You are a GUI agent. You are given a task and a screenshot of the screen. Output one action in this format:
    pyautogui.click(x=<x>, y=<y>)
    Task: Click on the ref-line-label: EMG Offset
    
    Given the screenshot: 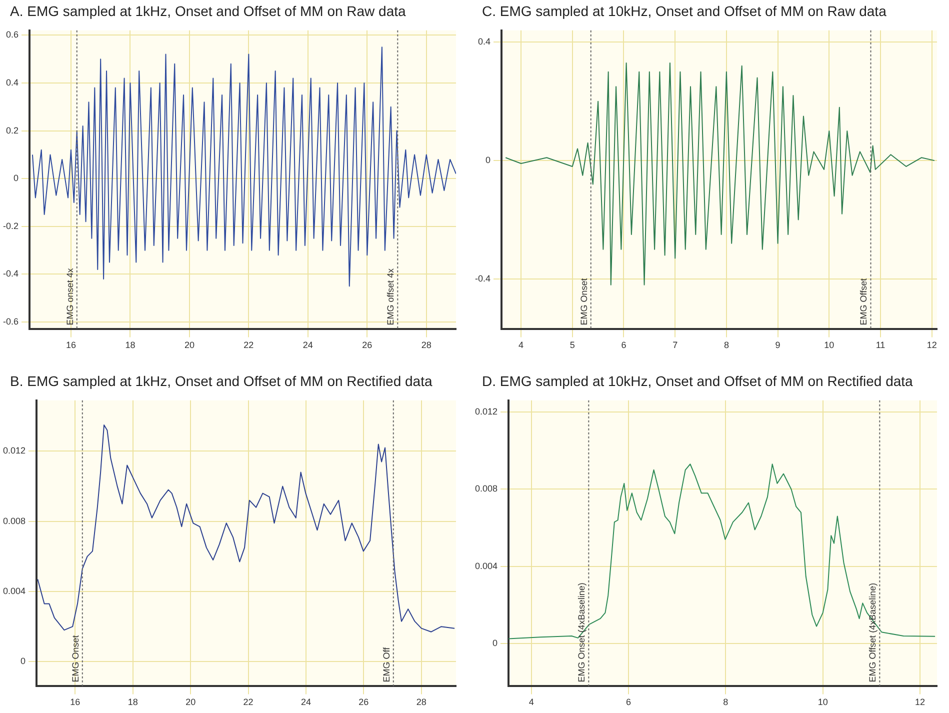 What is the action you would take?
    pyautogui.click(x=863, y=302)
    